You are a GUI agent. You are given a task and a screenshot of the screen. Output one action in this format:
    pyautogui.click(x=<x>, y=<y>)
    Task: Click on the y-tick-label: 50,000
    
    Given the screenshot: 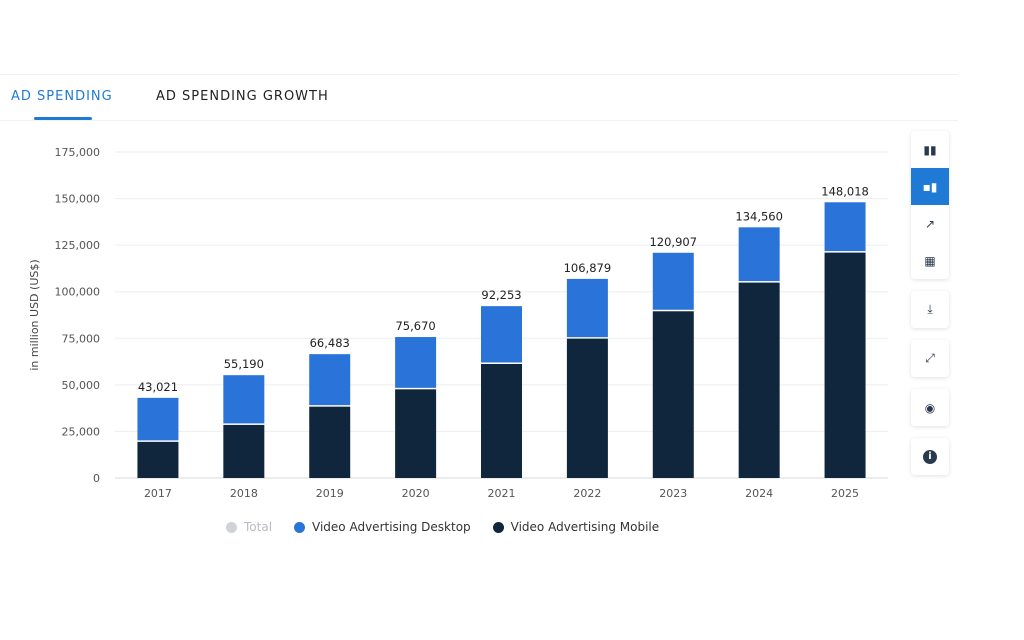 What is the action you would take?
    pyautogui.click(x=81, y=385)
    